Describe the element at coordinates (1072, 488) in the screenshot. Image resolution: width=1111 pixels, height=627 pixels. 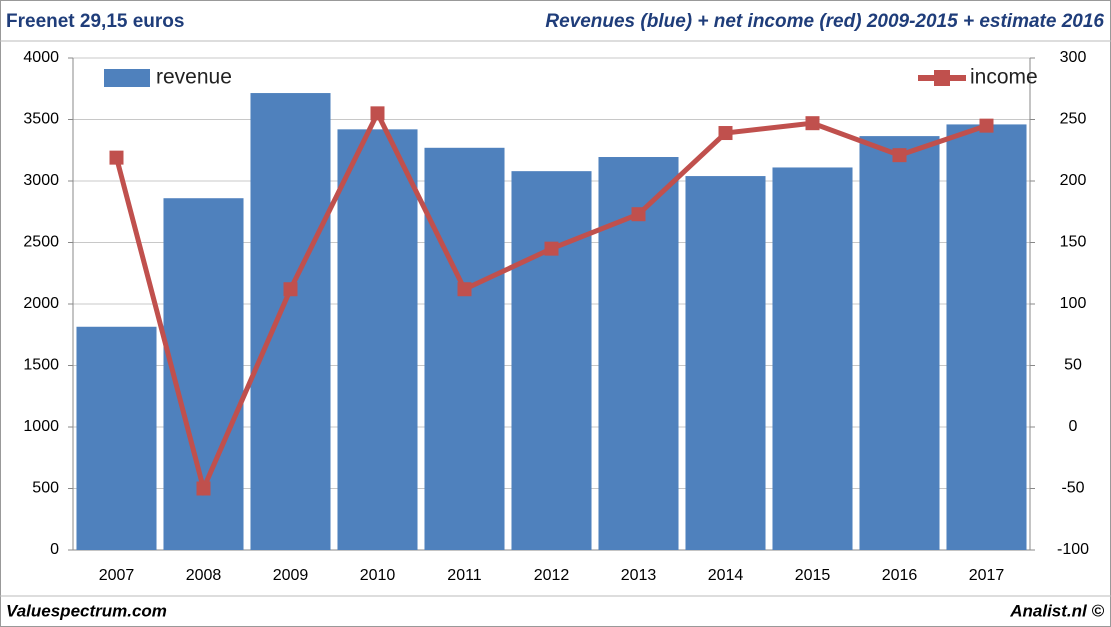
I see `y2-tick-label: -50` at that location.